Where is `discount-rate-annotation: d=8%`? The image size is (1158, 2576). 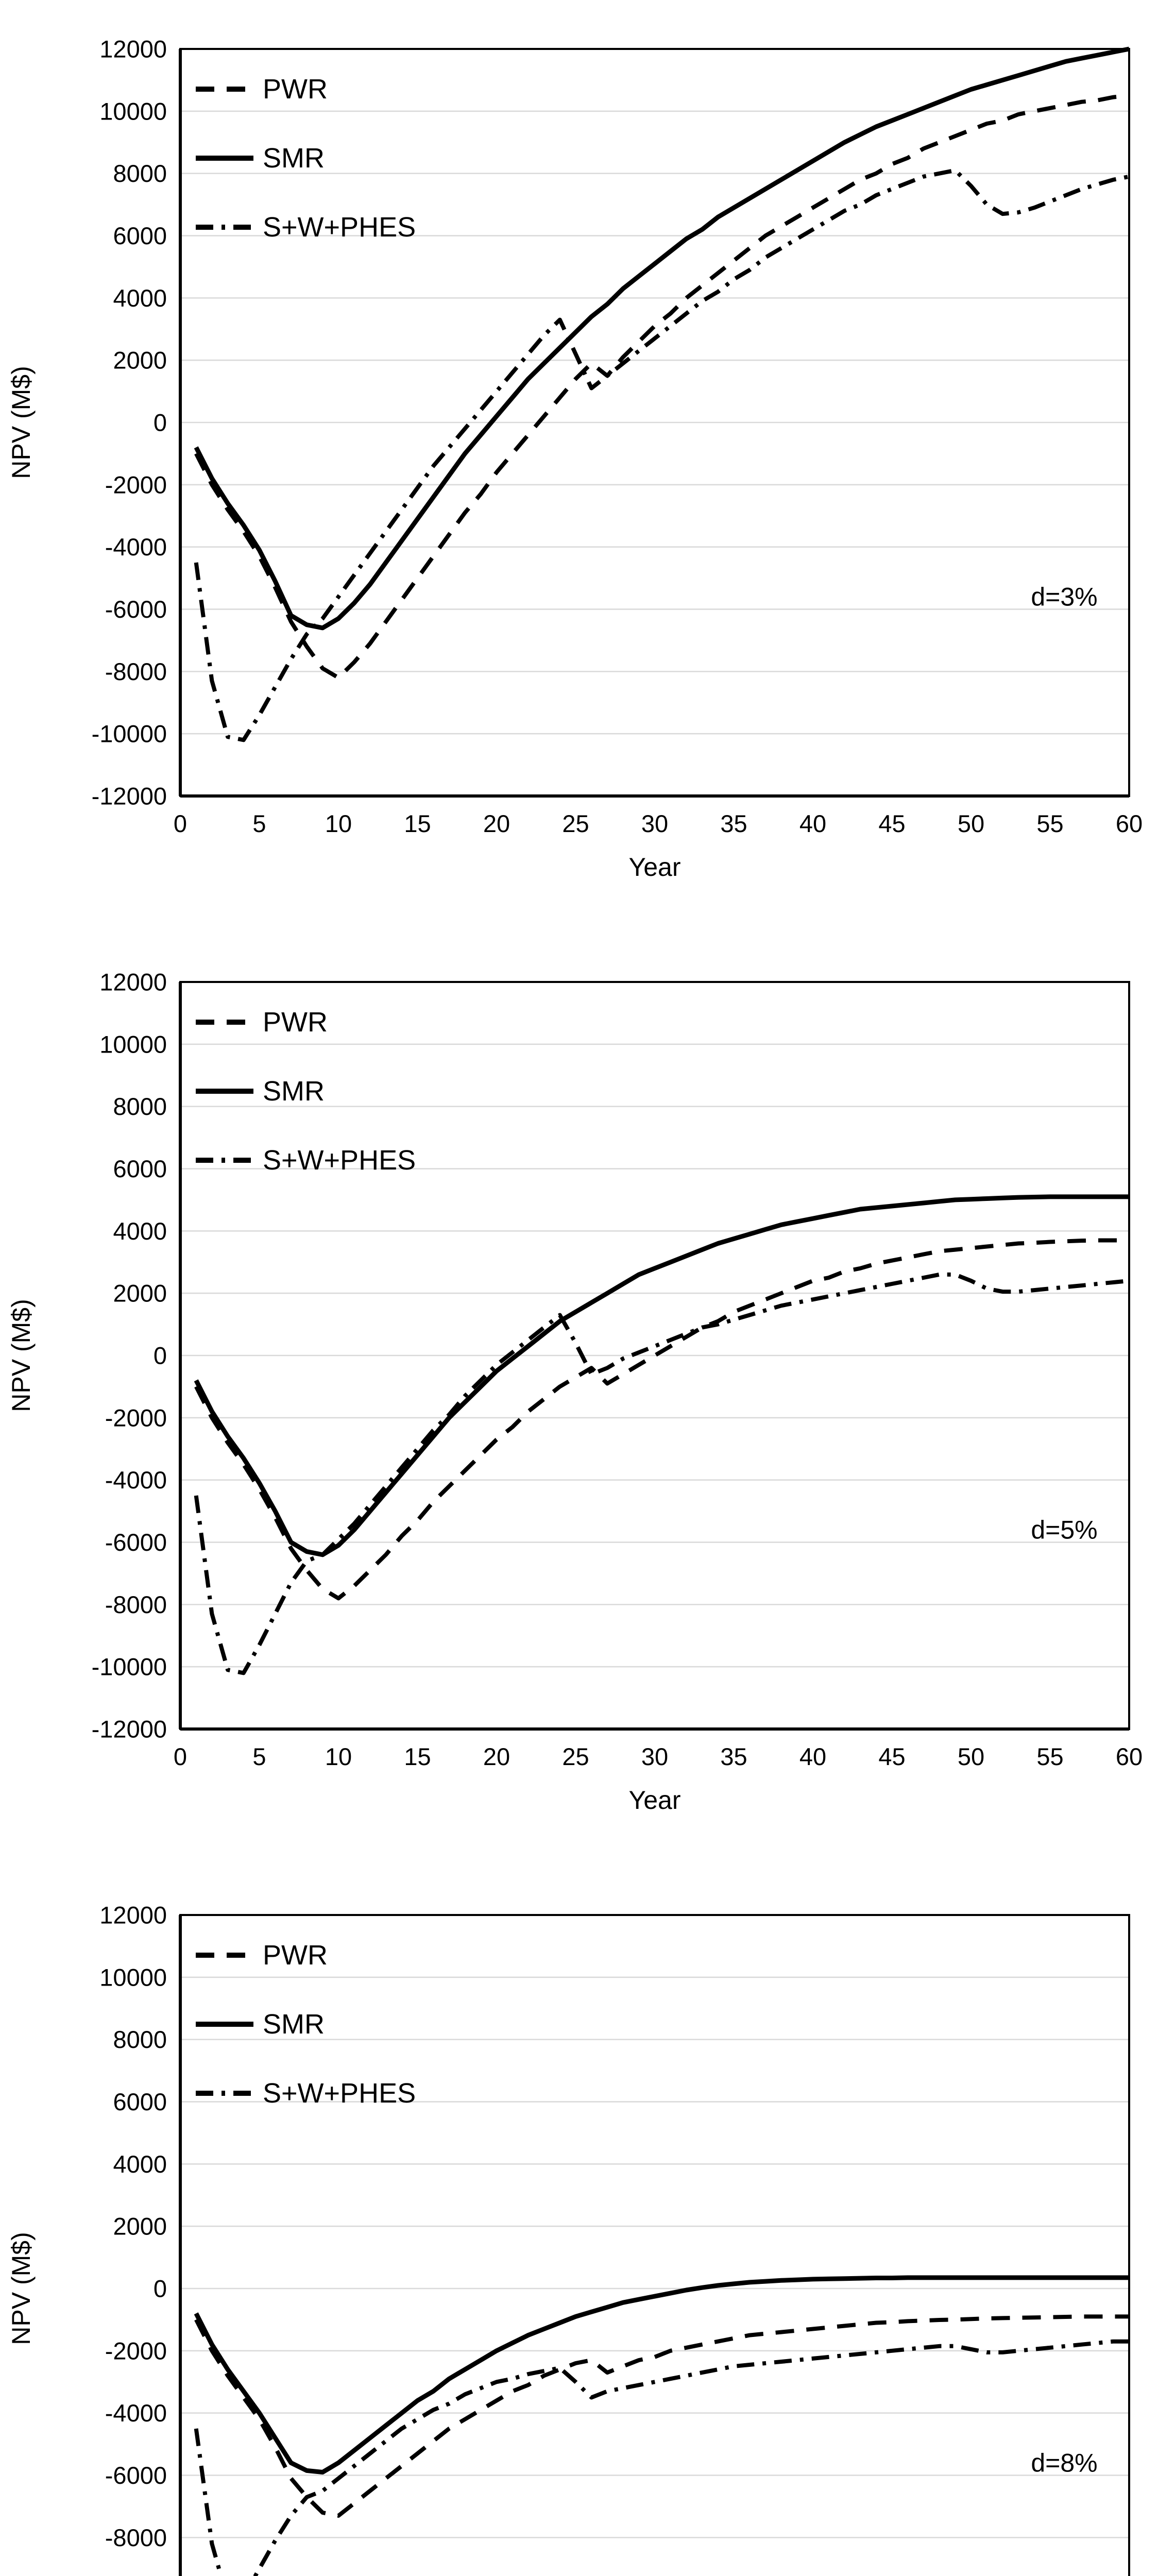 discount-rate-annotation: d=8% is located at coordinates (1064, 2462).